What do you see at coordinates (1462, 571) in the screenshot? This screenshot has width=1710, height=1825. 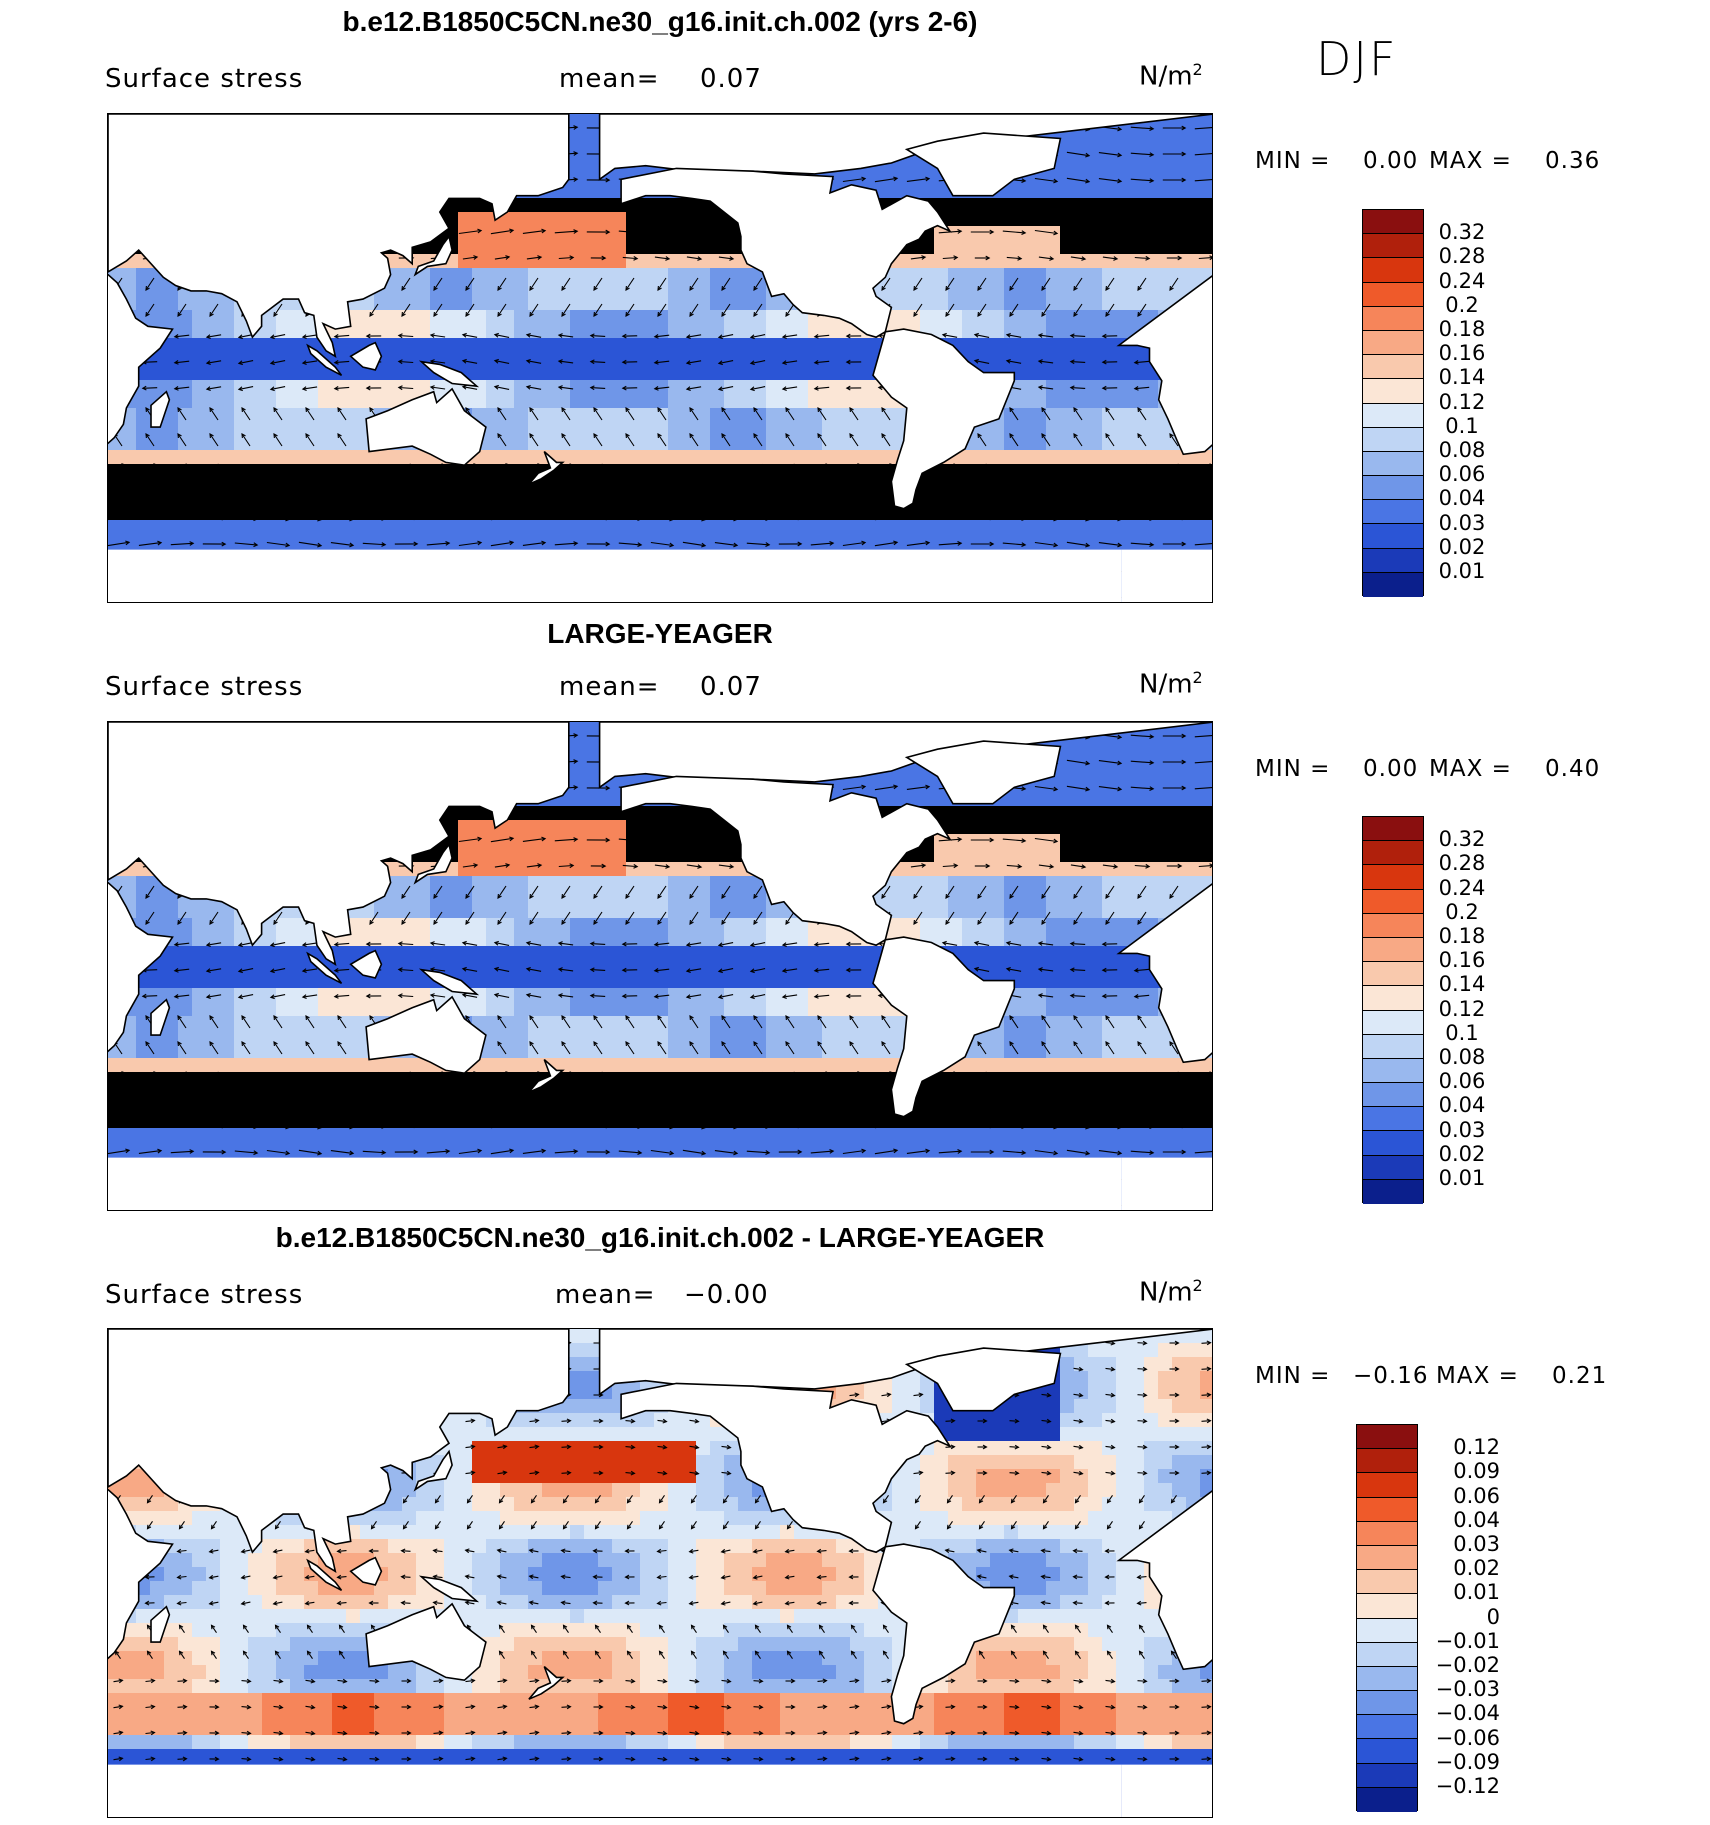 I see `colorbar-label: 0.01` at bounding box center [1462, 571].